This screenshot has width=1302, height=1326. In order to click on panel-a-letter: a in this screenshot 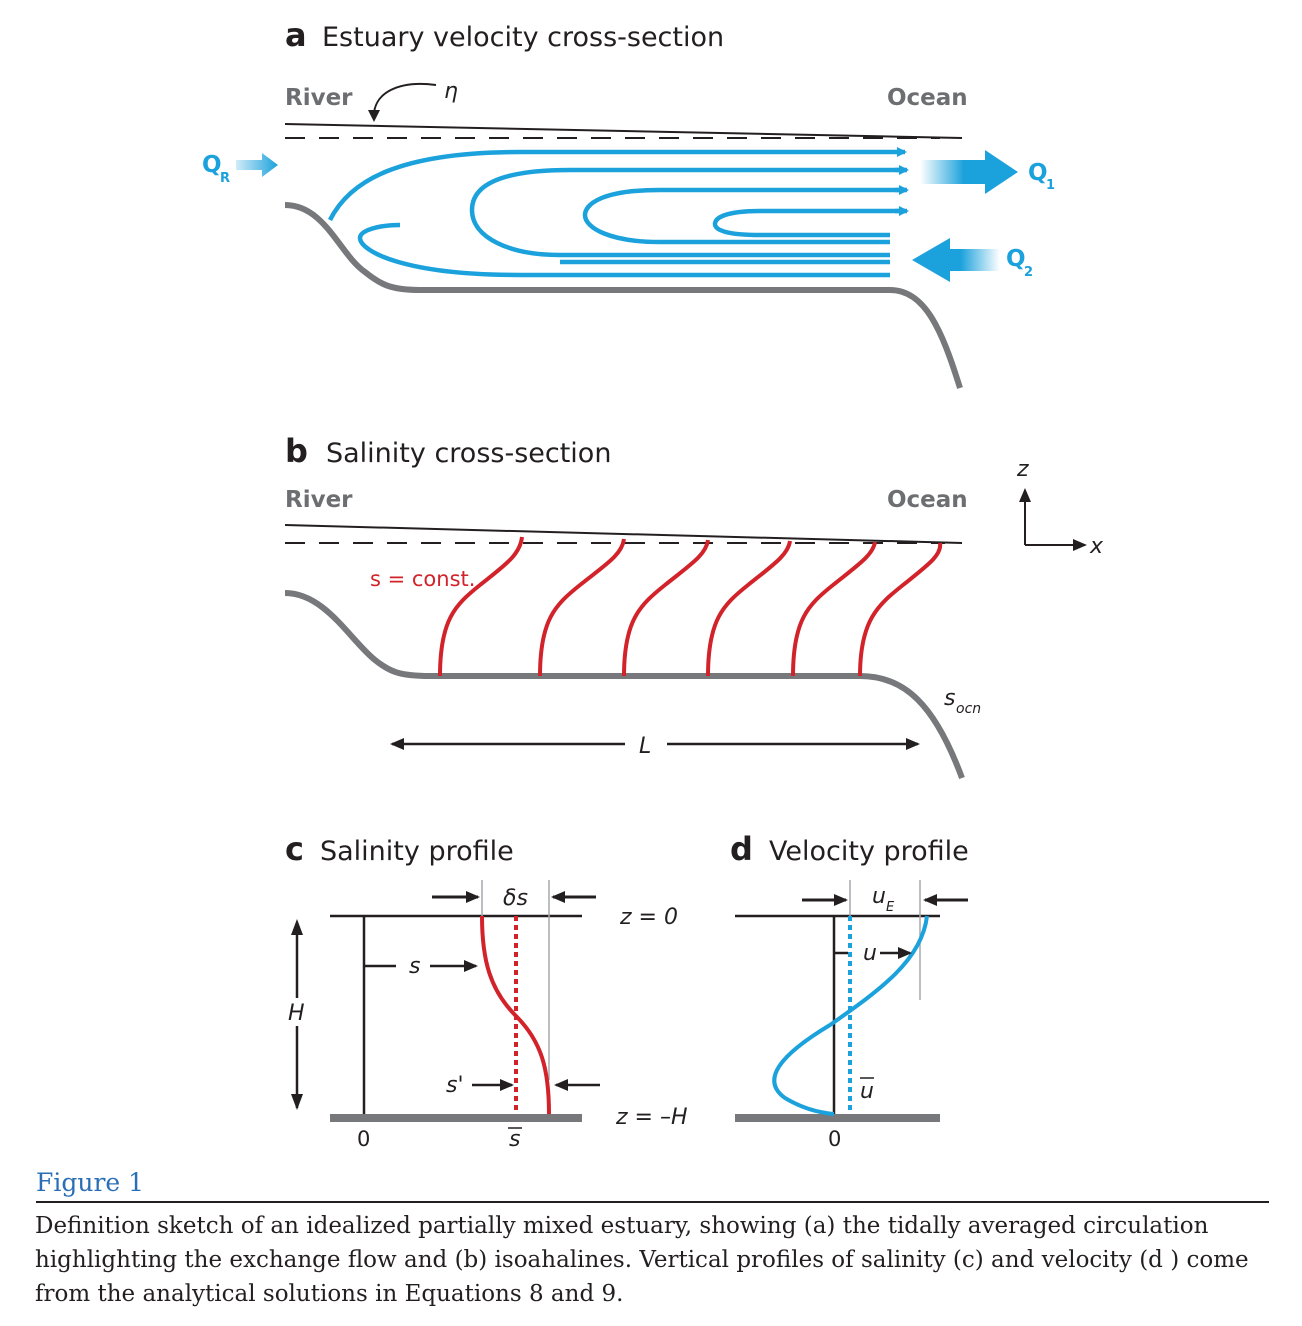, I will do `click(296, 35)`.